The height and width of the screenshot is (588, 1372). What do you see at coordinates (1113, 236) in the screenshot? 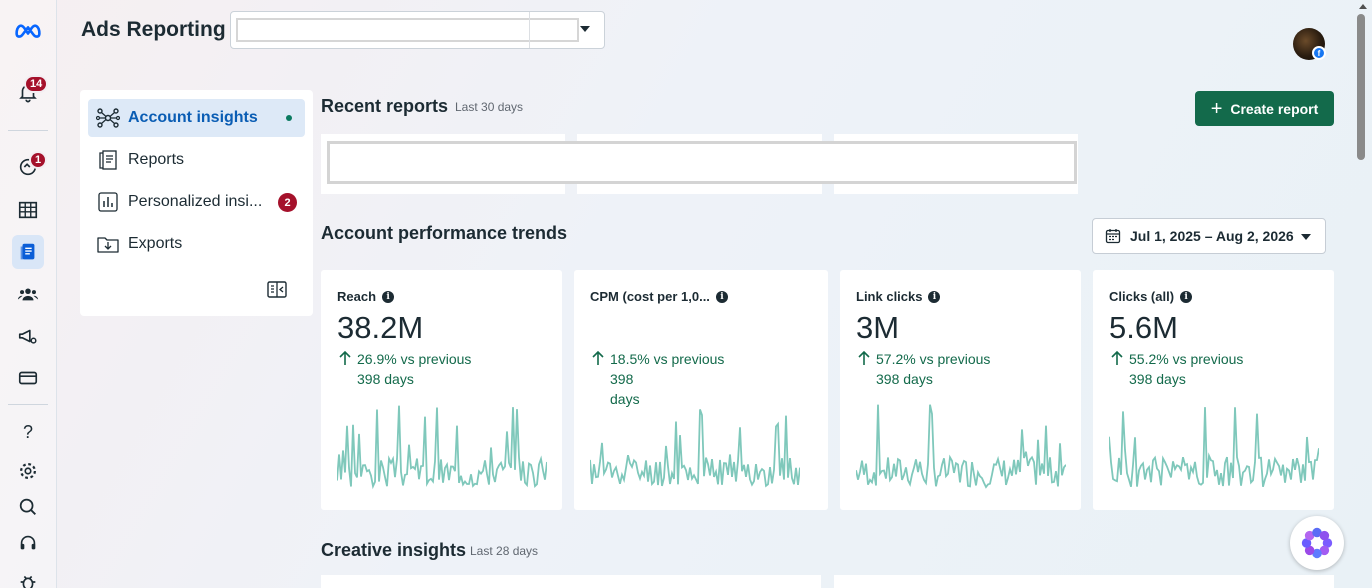
I see `calendar-icon` at bounding box center [1113, 236].